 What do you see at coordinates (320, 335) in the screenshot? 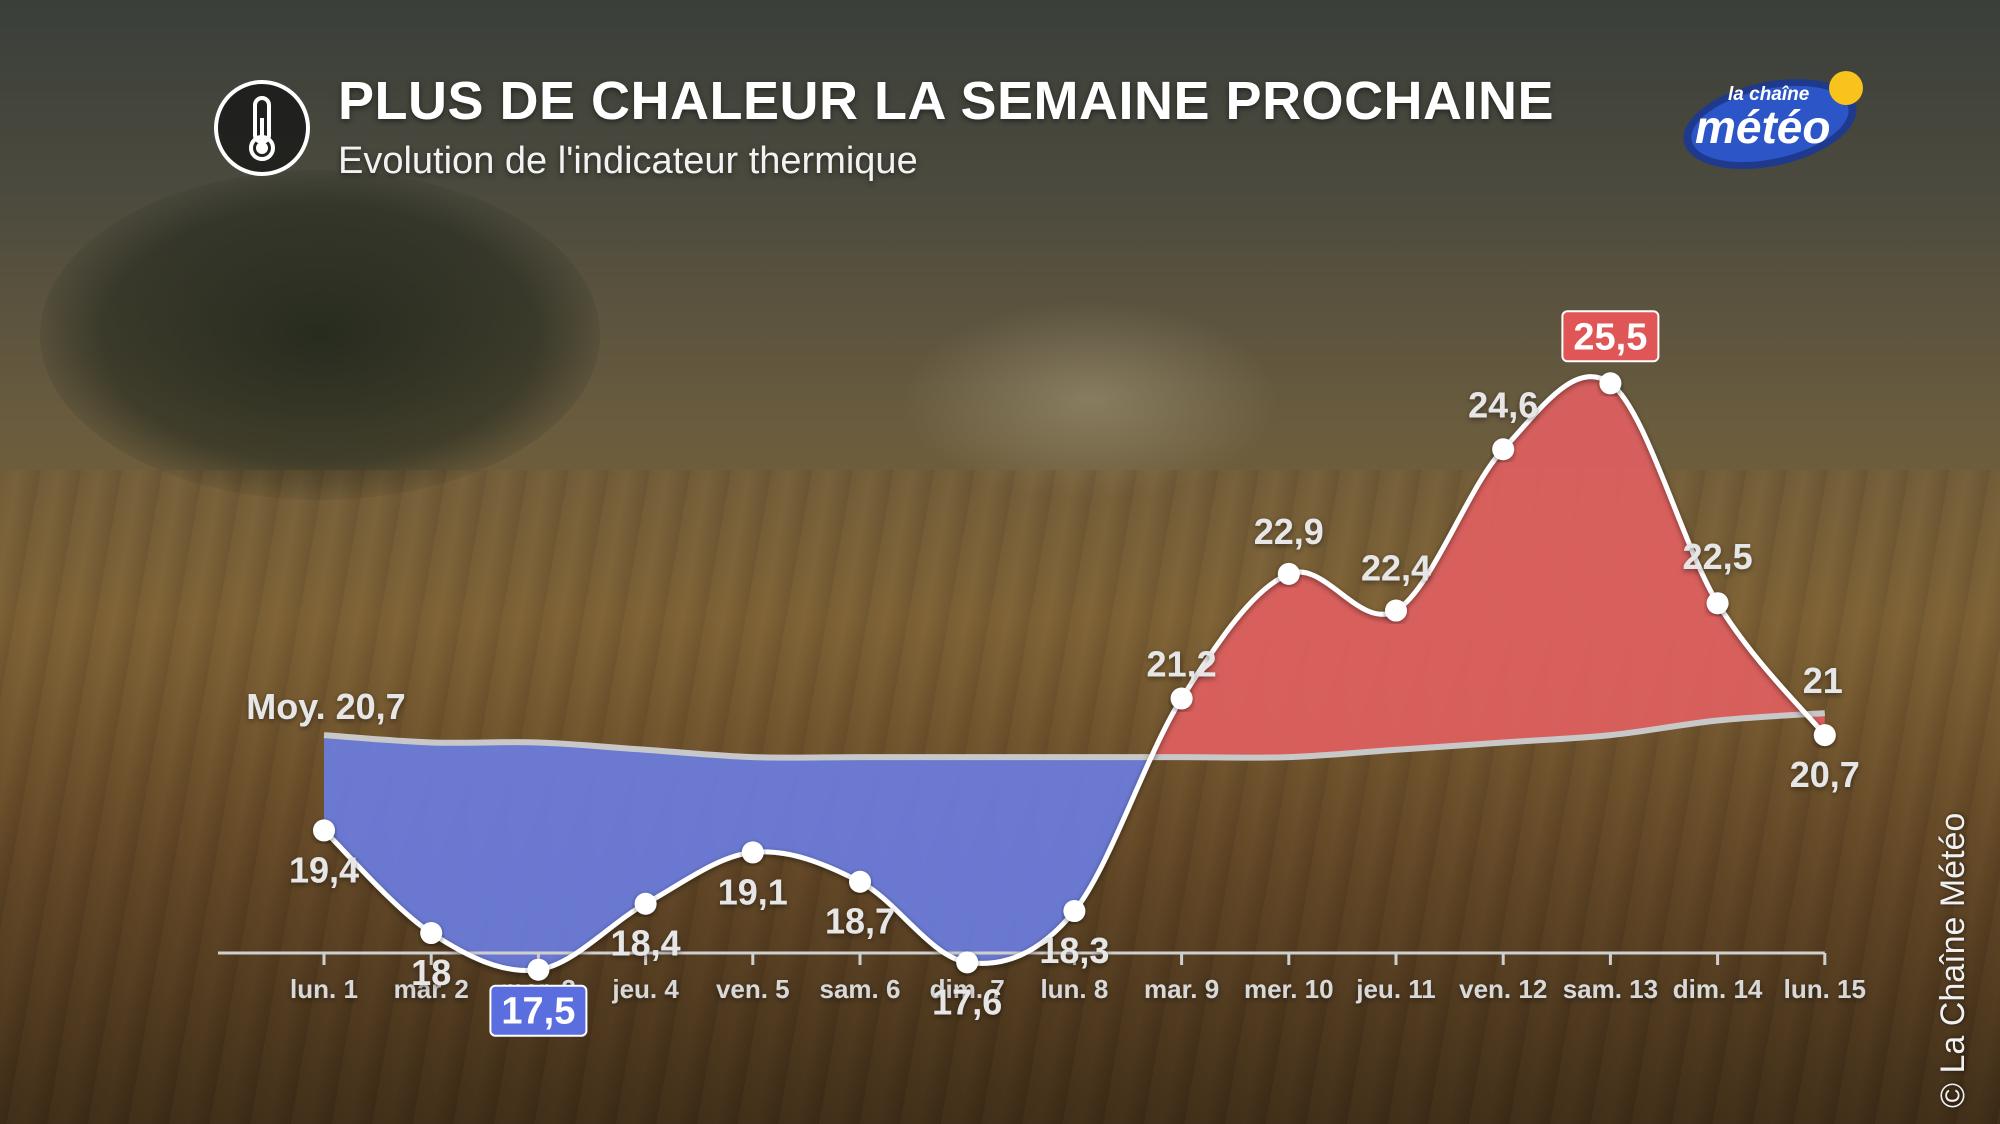
I see `background-tree` at bounding box center [320, 335].